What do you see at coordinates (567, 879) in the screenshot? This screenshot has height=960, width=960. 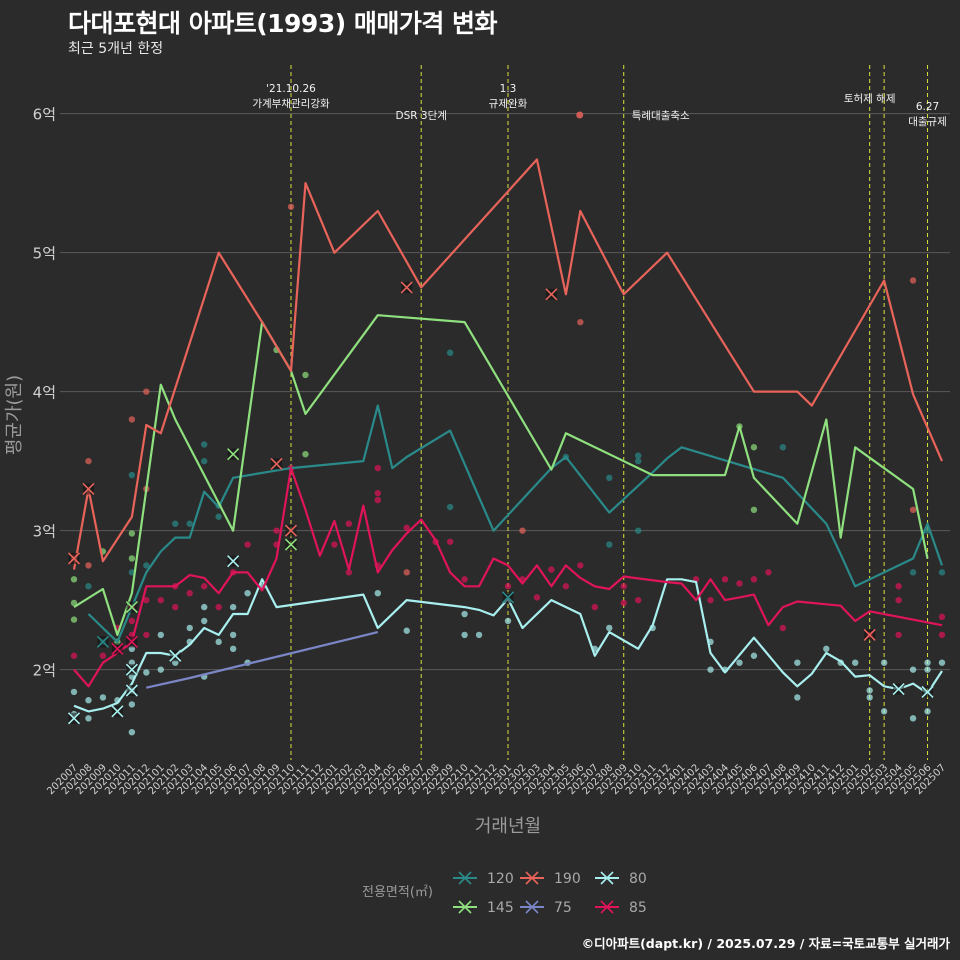 I see `legend-label: 190` at bounding box center [567, 879].